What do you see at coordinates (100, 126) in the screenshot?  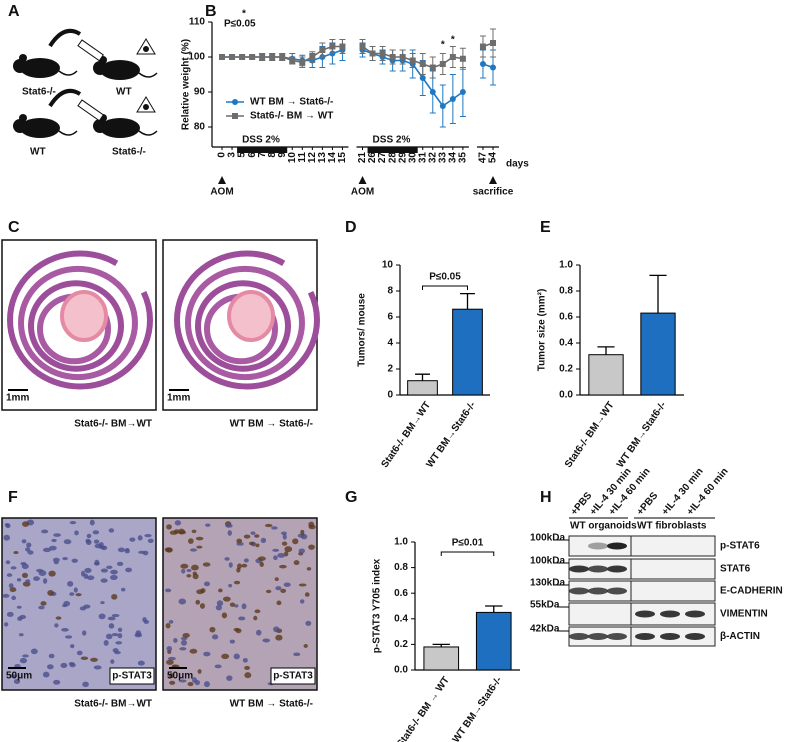 I see `mouse-head` at bounding box center [100, 126].